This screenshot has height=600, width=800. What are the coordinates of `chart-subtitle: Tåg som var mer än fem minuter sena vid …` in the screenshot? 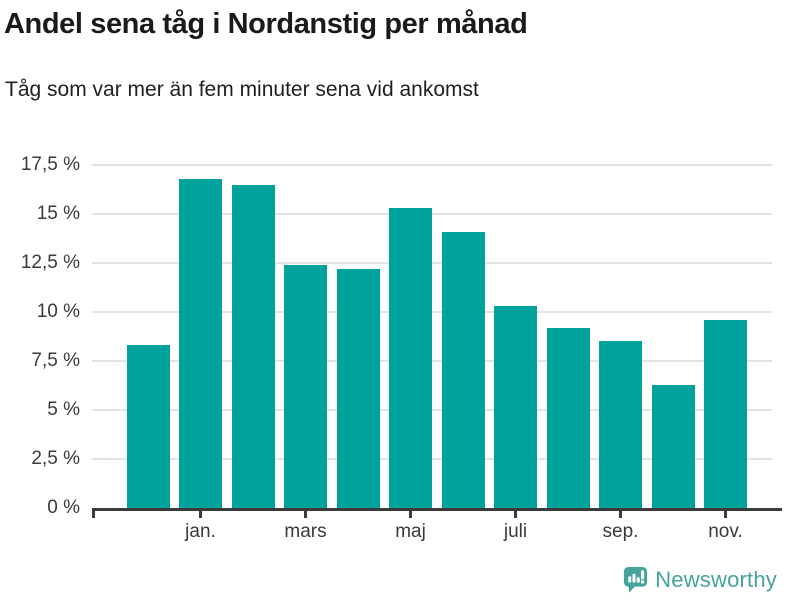 It's located at (242, 89).